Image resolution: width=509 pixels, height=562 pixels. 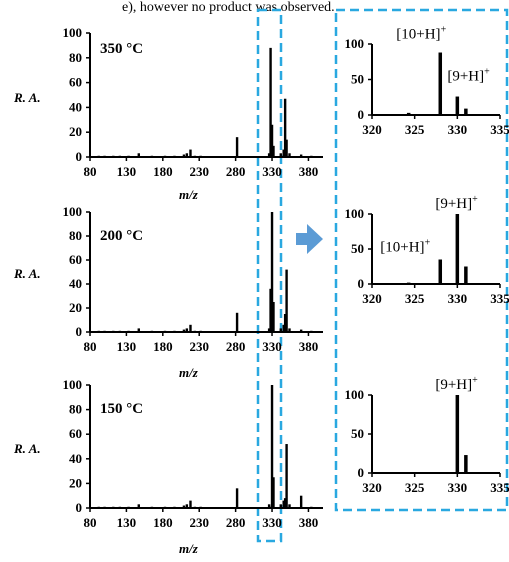 I want to click on temperature-label: 350 °C, so click(x=121, y=49).